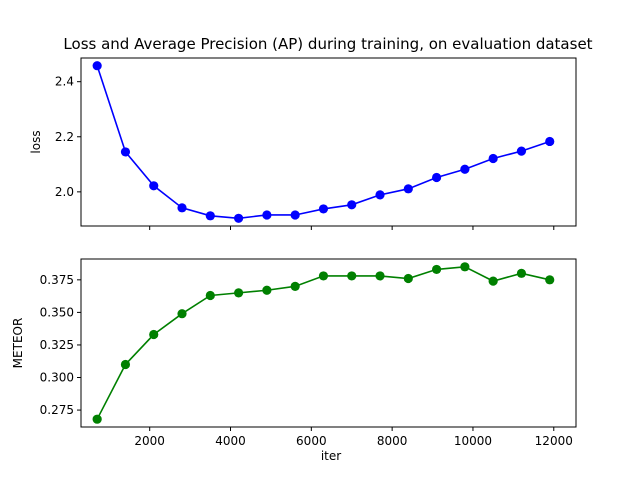  What do you see at coordinates (149, 441) in the screenshot?
I see `x-tick-label: 2000` at bounding box center [149, 441].